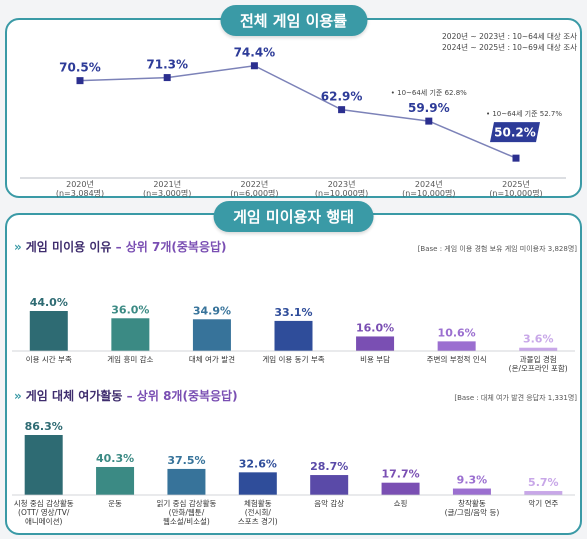  What do you see at coordinates (44, 512) in the screenshot?
I see `x-tick-label: (OTT/ 영상/TV/` at bounding box center [44, 512].